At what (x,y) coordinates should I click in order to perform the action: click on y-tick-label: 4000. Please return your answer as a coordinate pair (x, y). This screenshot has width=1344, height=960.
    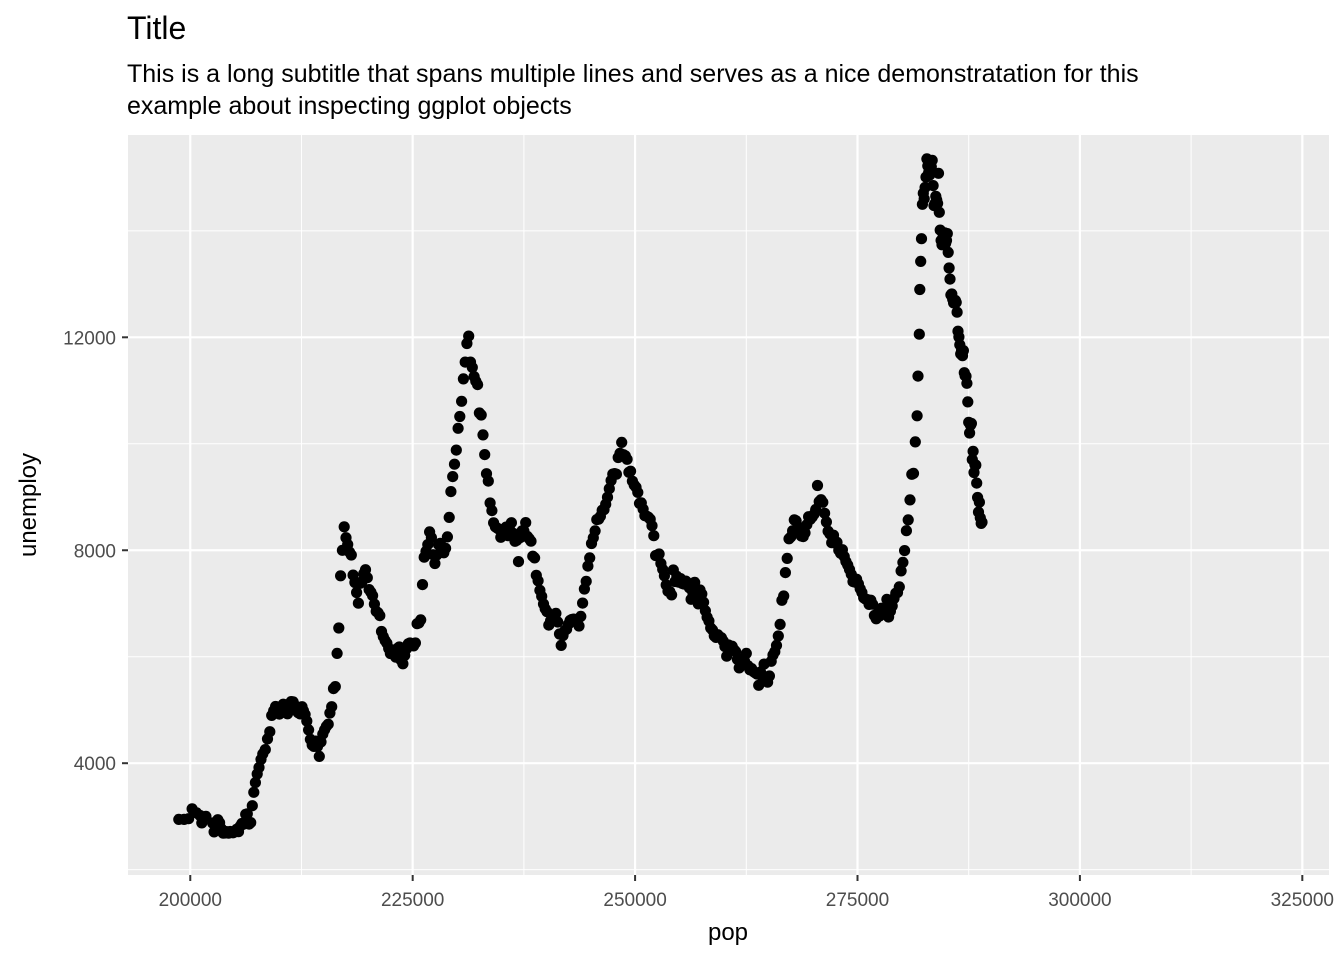
    Looking at the image, I should click on (95, 764).